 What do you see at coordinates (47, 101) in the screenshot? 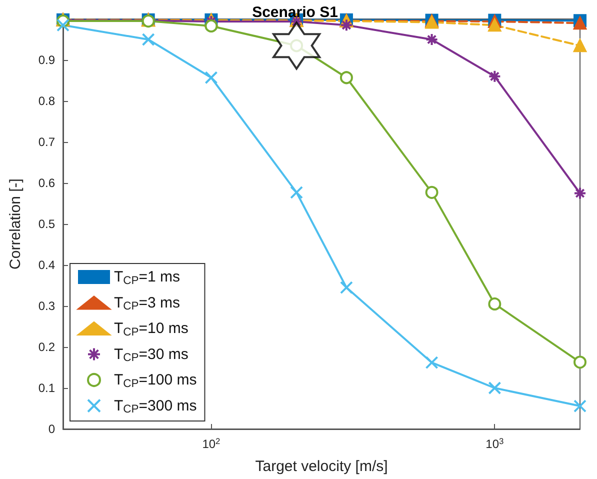
I see `y-tick-label: 0.8` at bounding box center [47, 101].